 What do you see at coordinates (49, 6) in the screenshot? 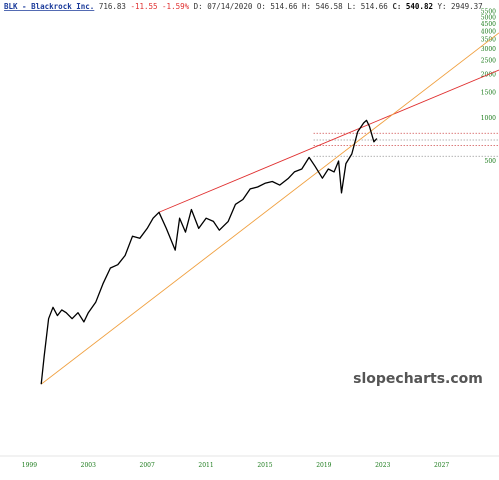
I see `symbol: BLK - Blackrock Inc.` at bounding box center [49, 6].